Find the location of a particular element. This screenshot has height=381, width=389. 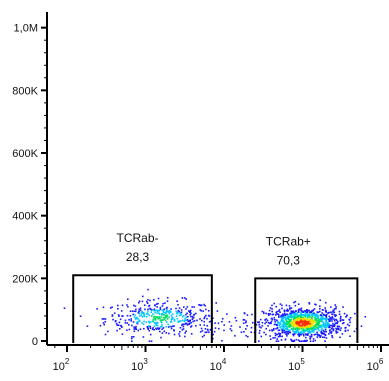

event-dots is located at coordinates (215, 315).